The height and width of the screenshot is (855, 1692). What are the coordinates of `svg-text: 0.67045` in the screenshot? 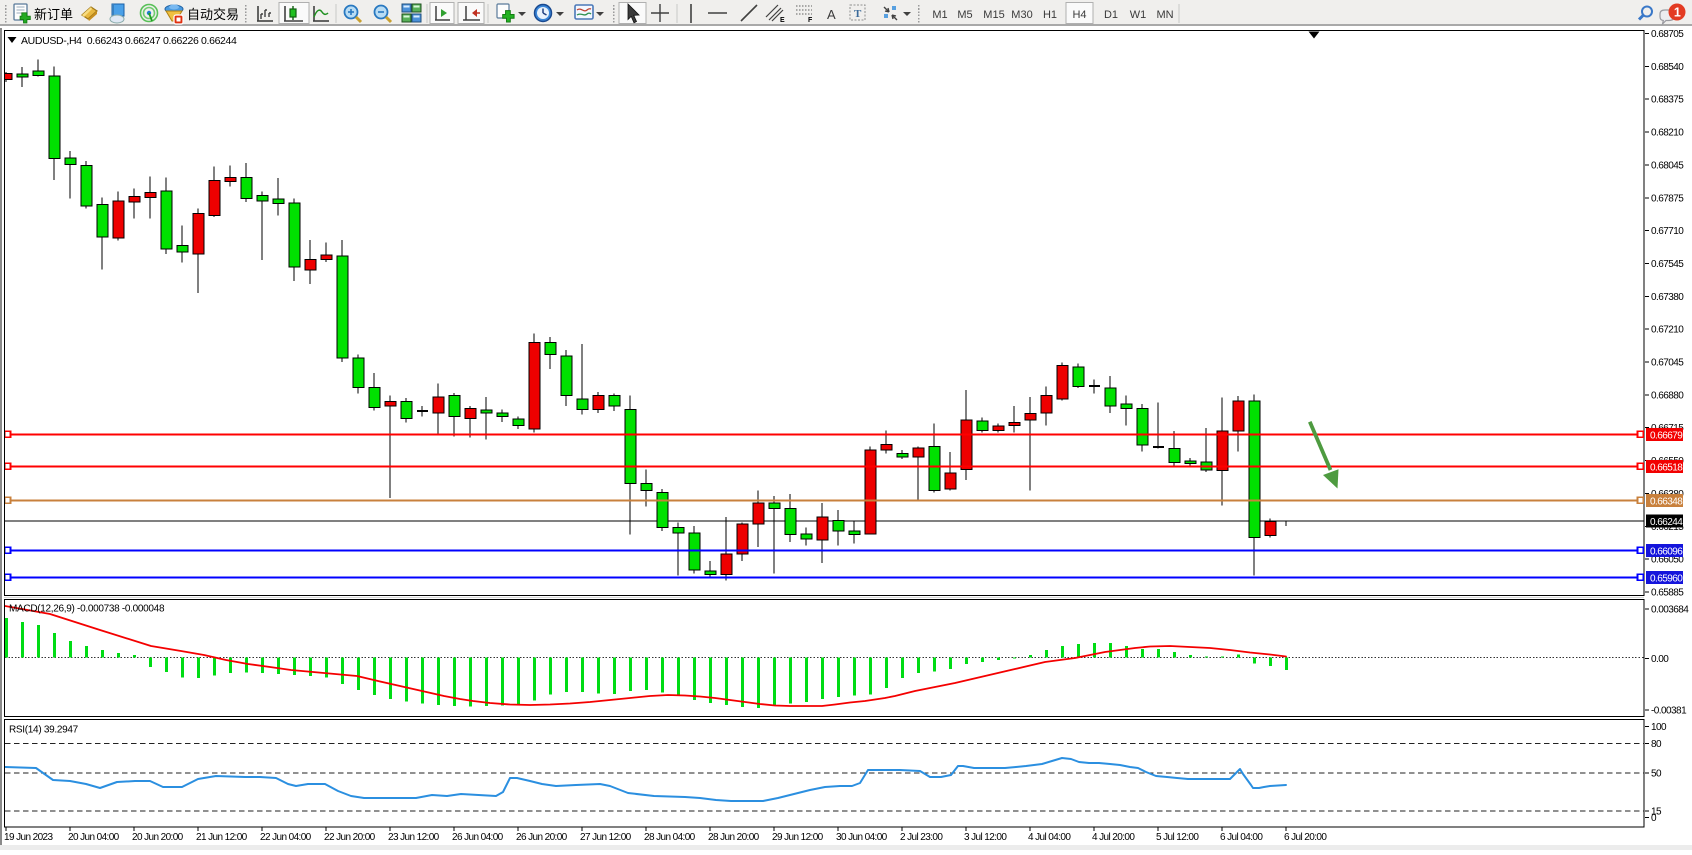 It's located at (1667, 363).